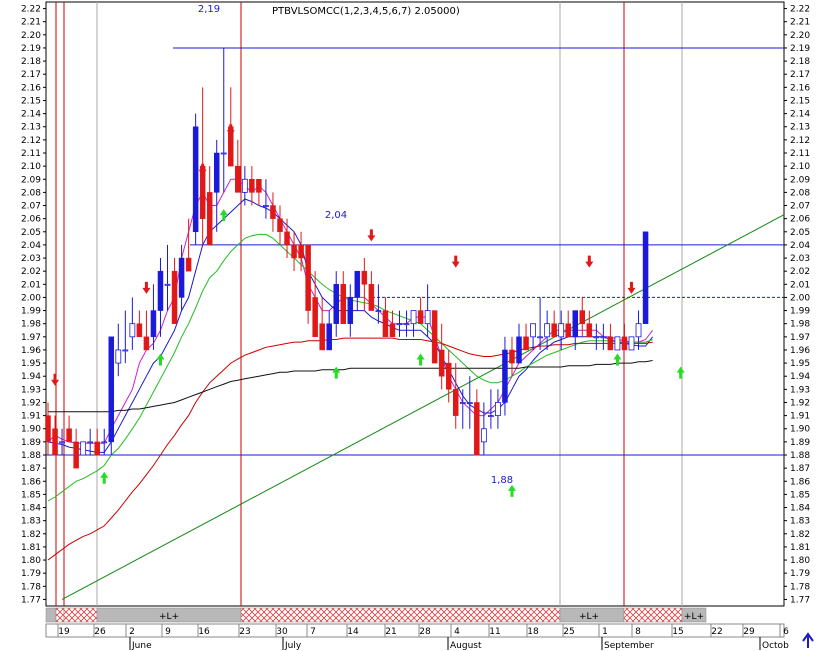  Describe the element at coordinates (169, 617) in the screenshot. I see `band-label: +L+` at that location.